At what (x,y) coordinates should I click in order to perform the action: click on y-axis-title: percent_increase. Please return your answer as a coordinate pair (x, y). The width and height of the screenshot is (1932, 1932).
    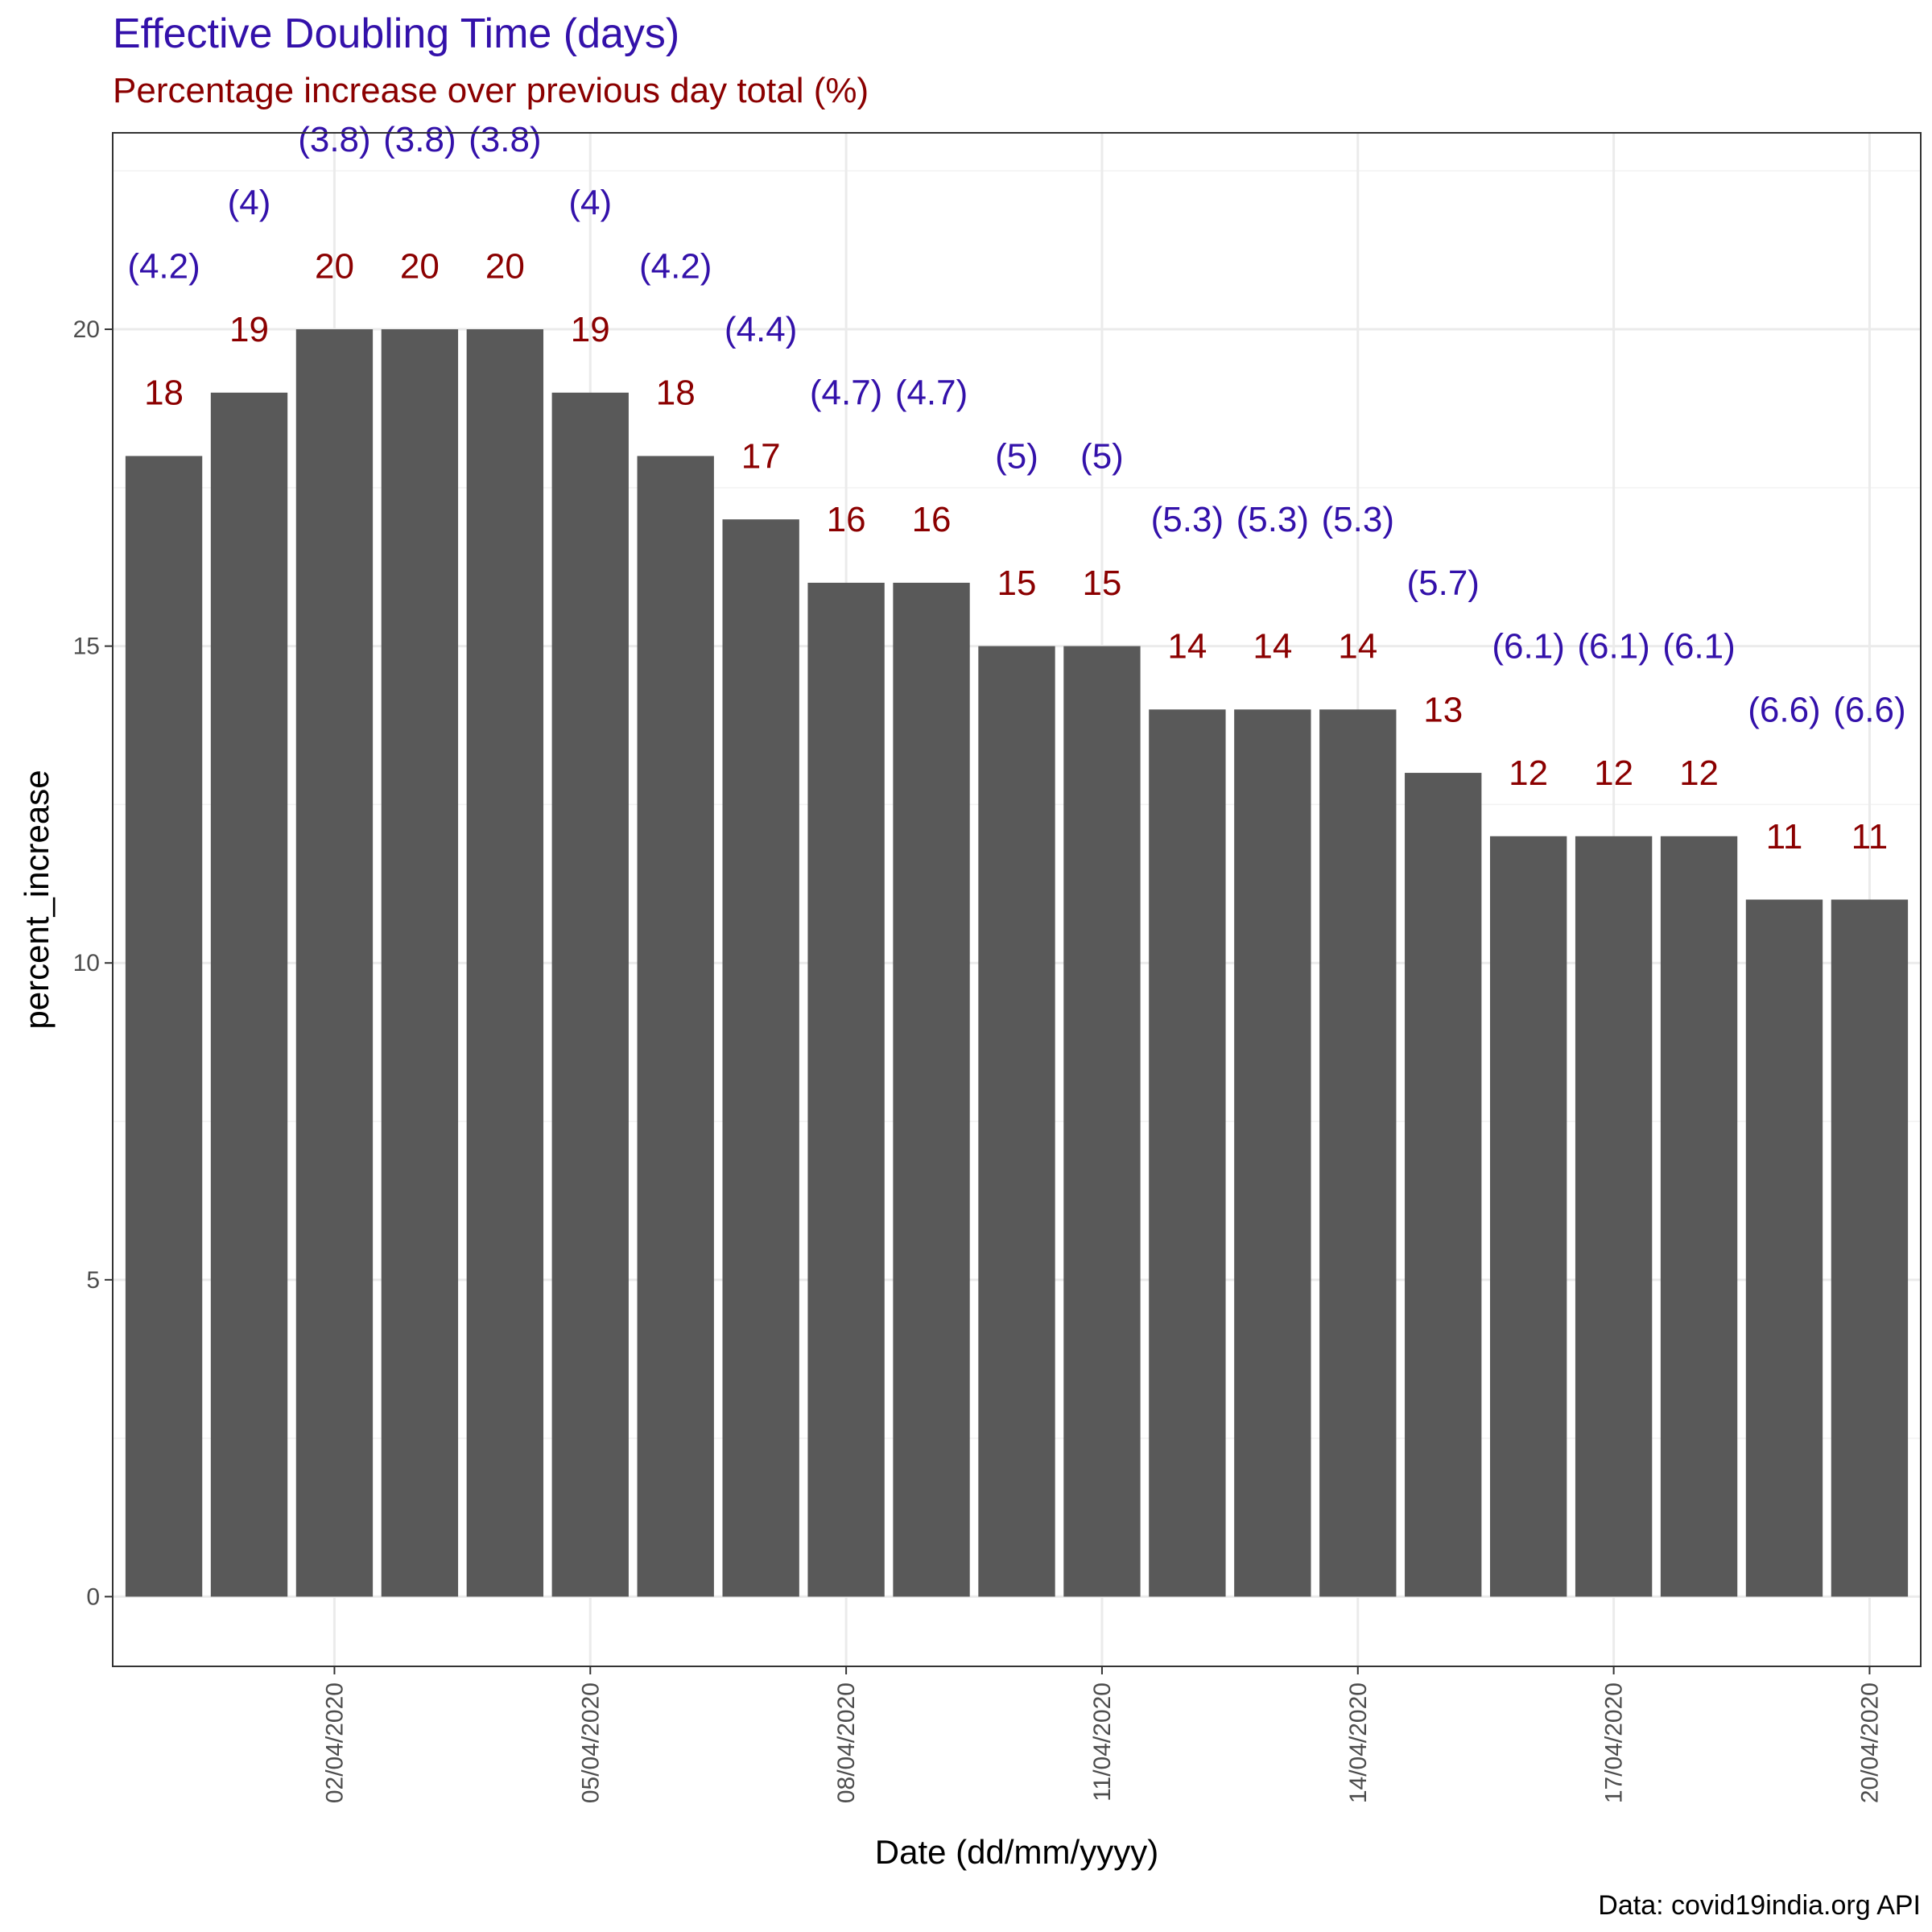
    Looking at the image, I should click on (37, 899).